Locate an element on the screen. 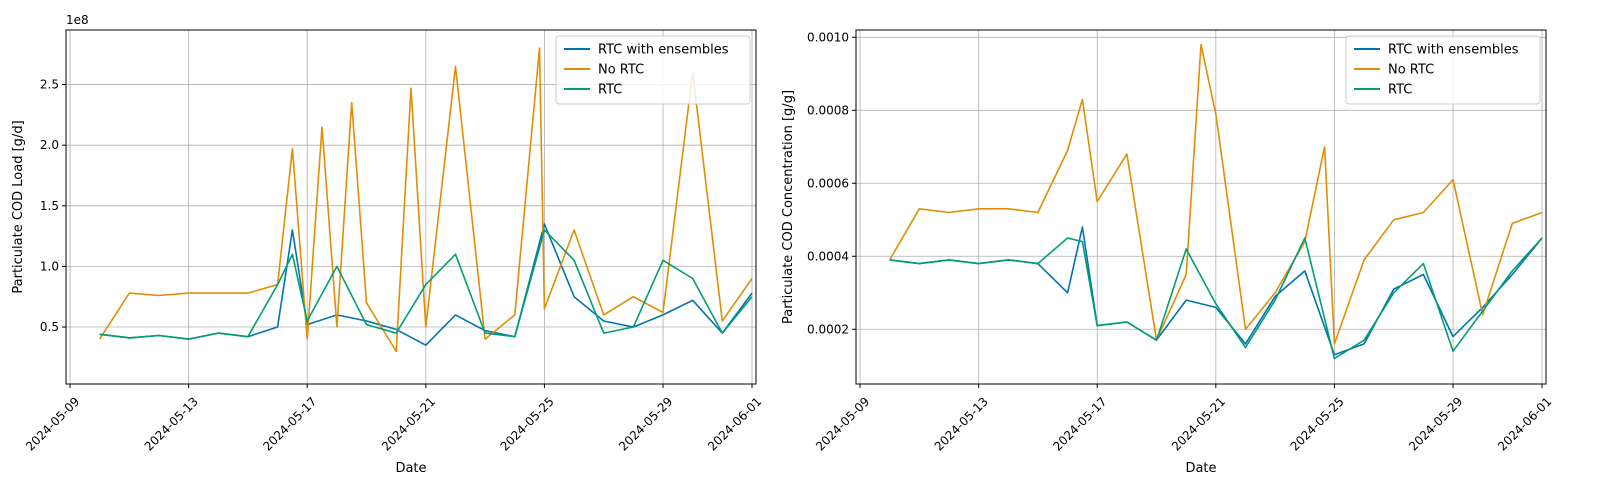 The width and height of the screenshot is (1600, 500). y-tick-label: 0.0010 is located at coordinates (828, 37).